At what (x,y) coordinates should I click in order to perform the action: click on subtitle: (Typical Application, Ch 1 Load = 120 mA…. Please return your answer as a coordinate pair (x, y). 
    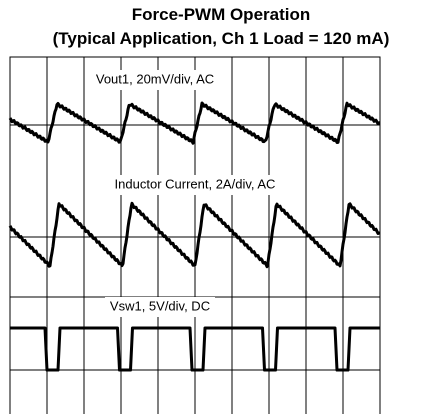
    Looking at the image, I should click on (221, 38).